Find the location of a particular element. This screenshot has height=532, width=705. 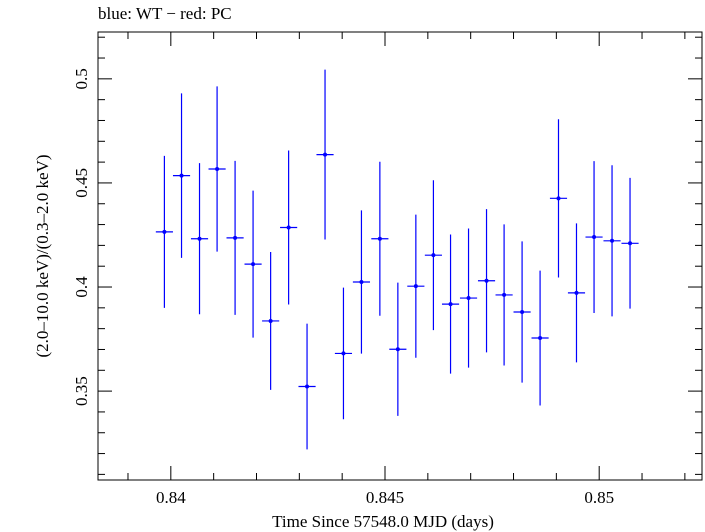

y-tick-label: 0.4 is located at coordinates (81, 287).